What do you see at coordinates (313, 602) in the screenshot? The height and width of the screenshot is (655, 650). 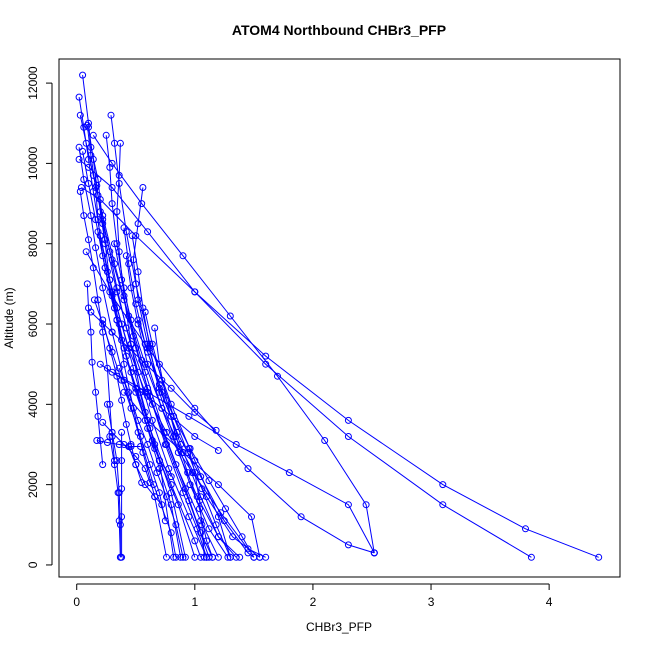 I see `x-tick-label: 2` at bounding box center [313, 602].